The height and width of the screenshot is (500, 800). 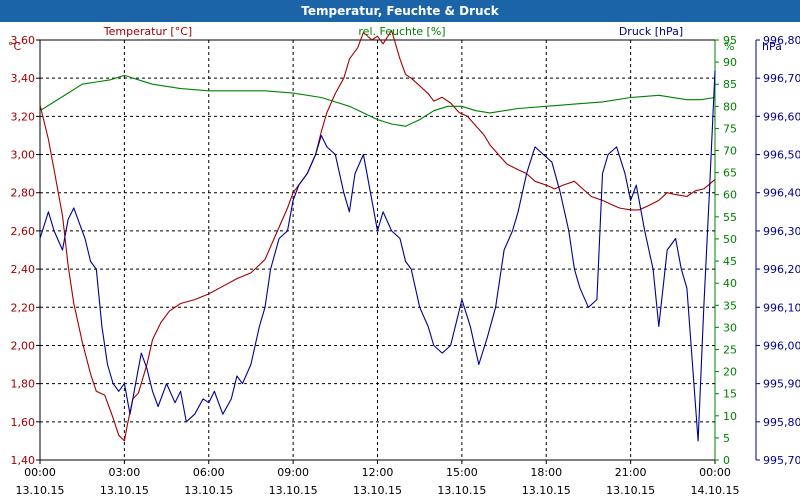 I want to click on humidity-tick-label: 45, so click(x=730, y=261).